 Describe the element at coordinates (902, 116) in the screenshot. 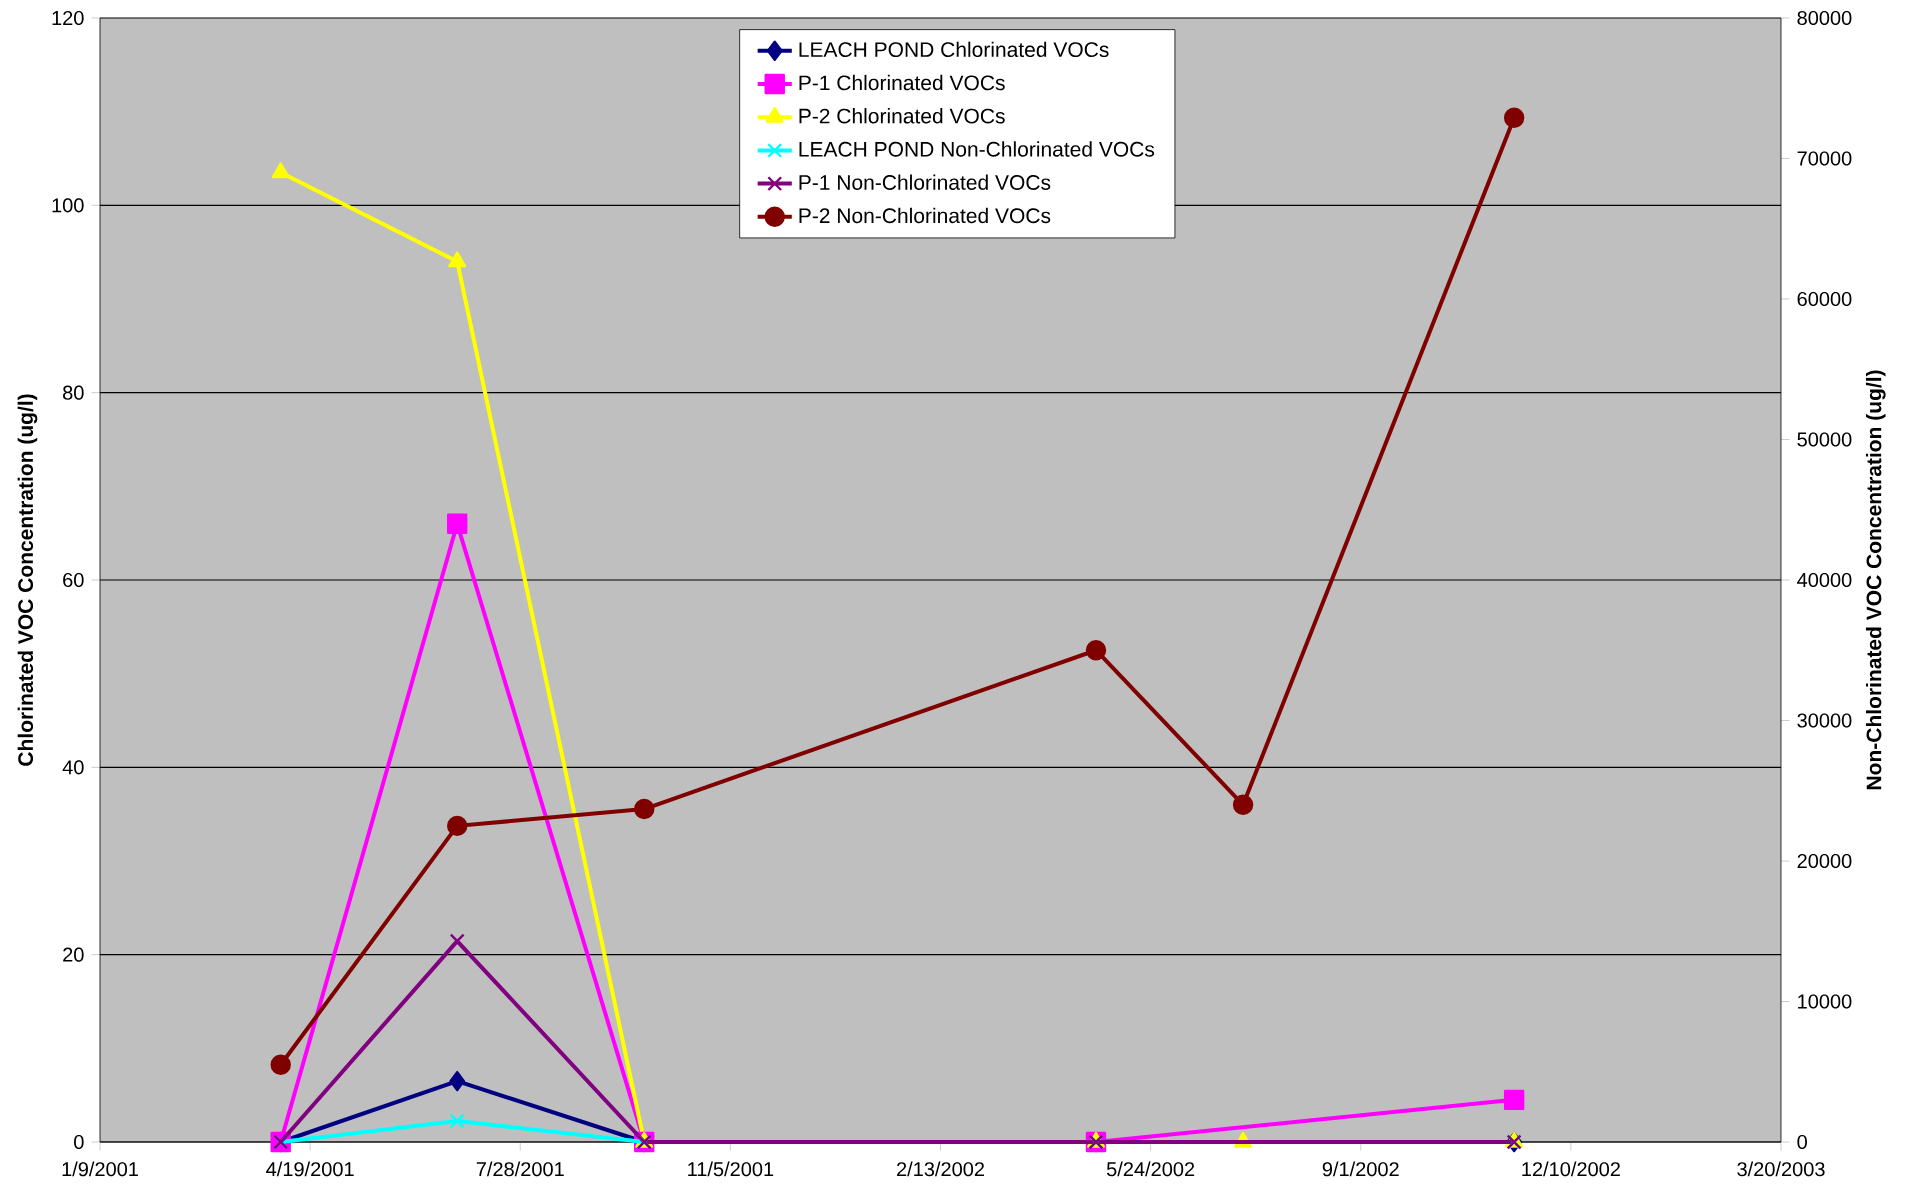

I see `legend-label: P-2 Chlorinated VOCs` at that location.